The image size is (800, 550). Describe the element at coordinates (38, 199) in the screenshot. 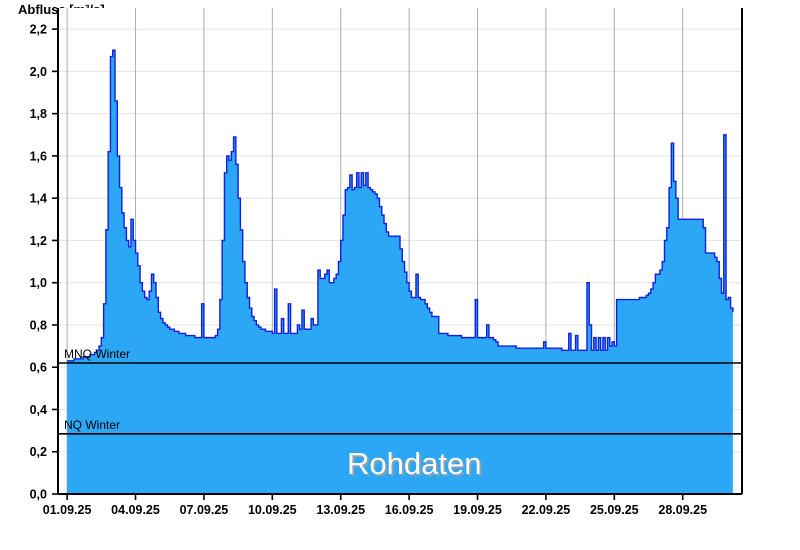

I see `y-tick-label: 1,4` at that location.